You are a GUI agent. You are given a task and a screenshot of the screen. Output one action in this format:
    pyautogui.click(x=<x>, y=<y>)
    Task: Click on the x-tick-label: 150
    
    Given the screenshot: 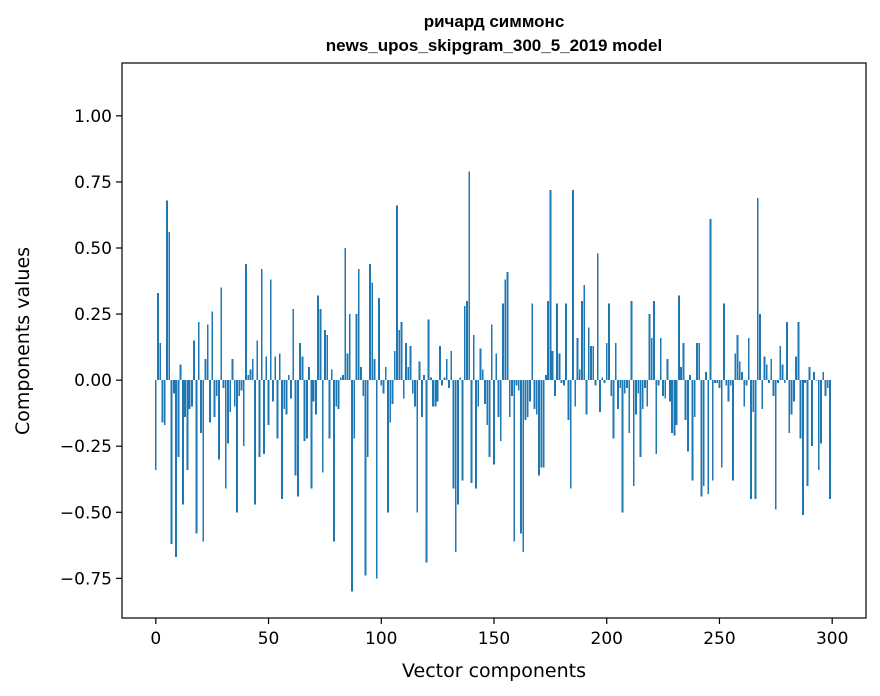 What is the action you would take?
    pyautogui.click(x=494, y=639)
    